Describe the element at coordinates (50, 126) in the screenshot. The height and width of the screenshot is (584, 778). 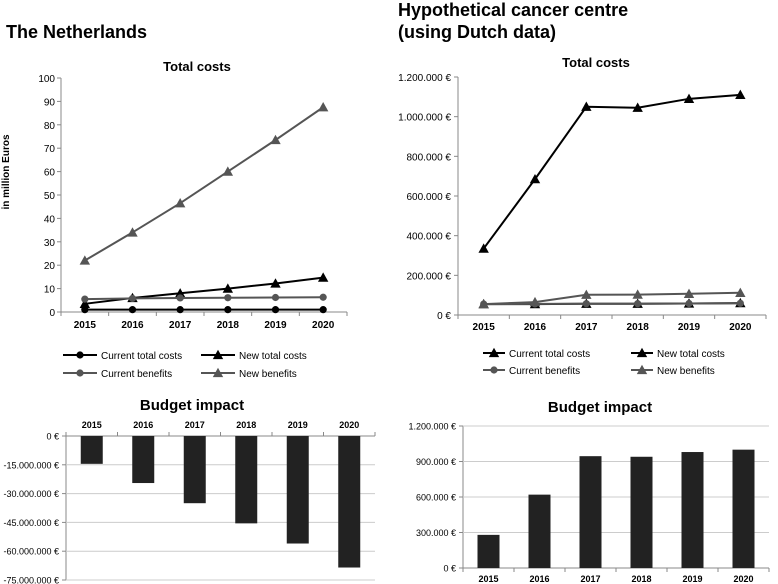
I see `chart-1-y-tick-label: 80` at that location.